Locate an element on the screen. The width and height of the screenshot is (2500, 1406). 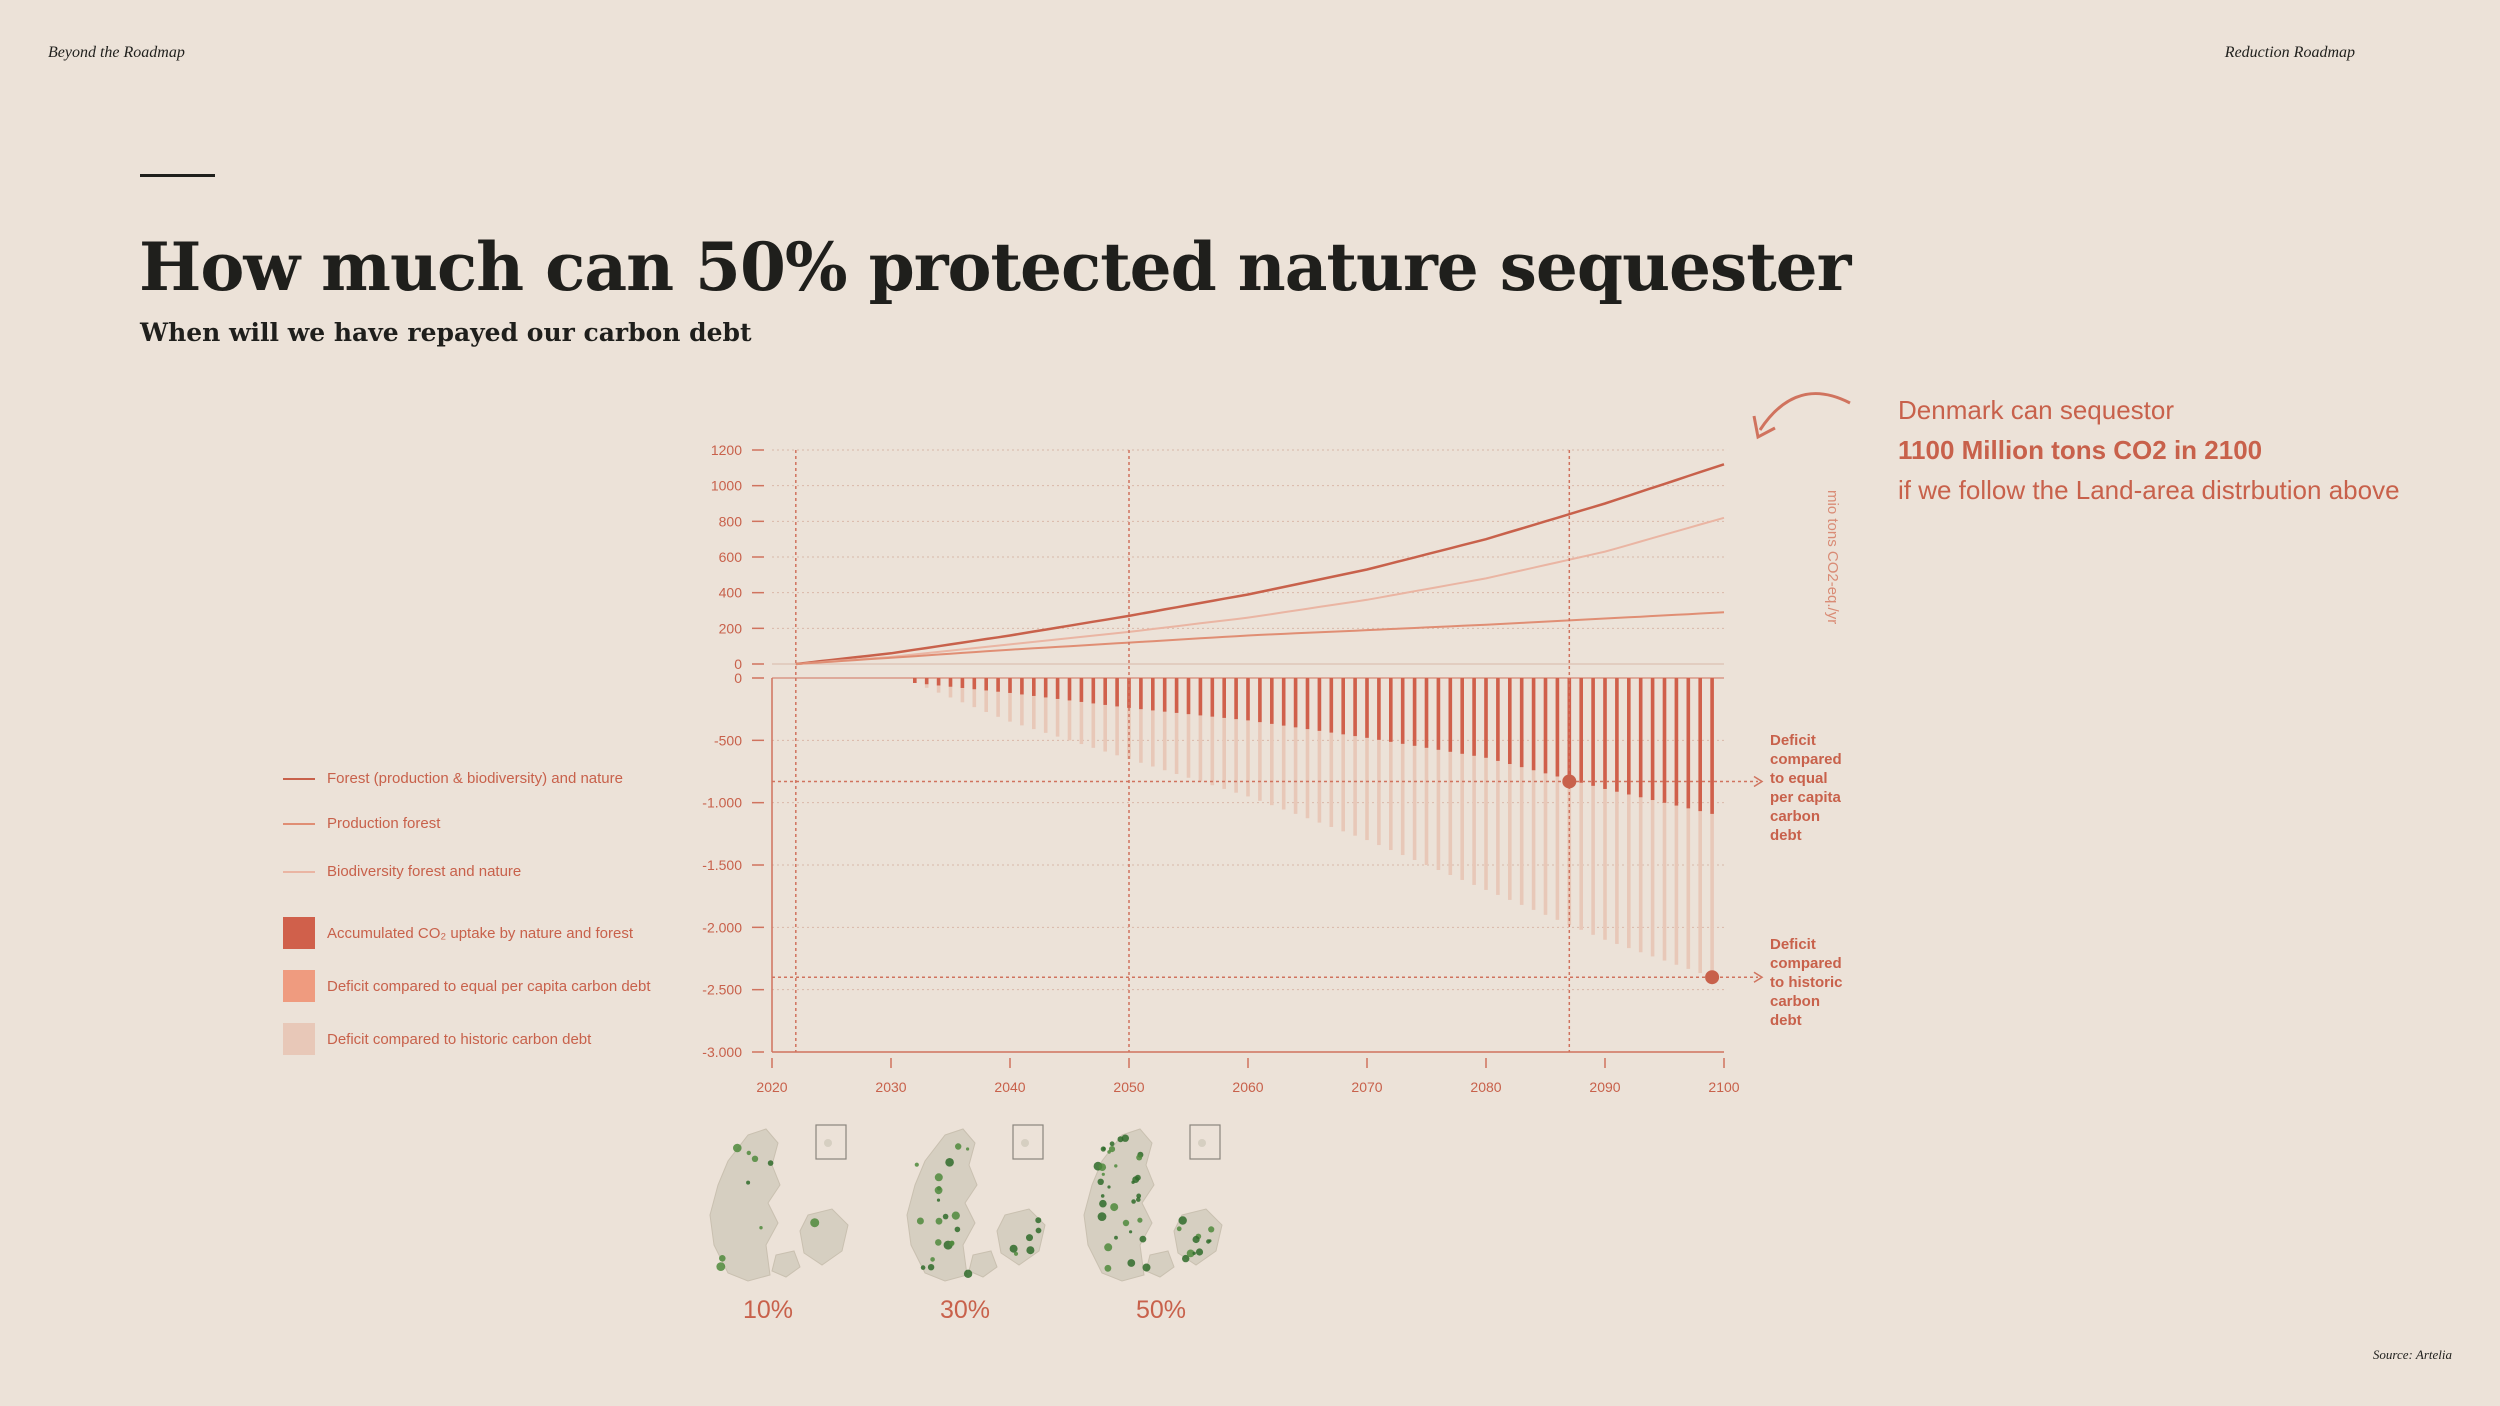
x-tick-label: 2090 is located at coordinates (1604, 1087).